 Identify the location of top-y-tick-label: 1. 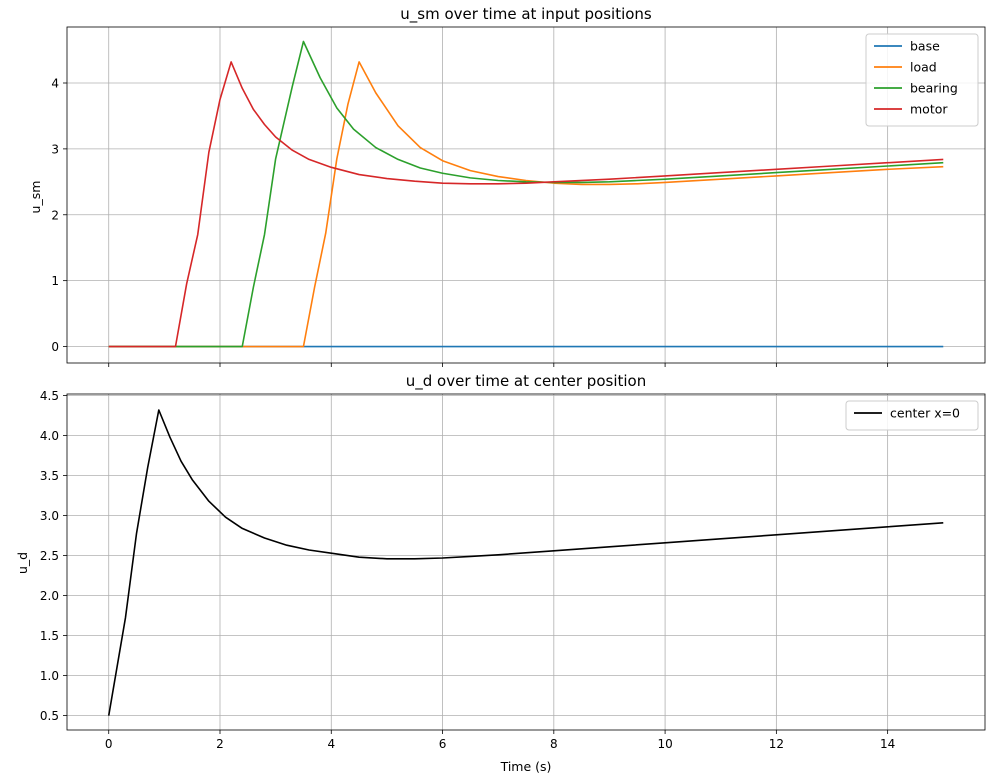
(55, 281).